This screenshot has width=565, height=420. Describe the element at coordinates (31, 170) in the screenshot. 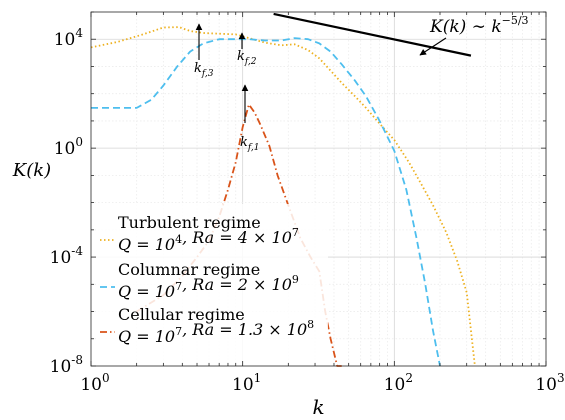

I see `y-axis-label: K(k)` at that location.